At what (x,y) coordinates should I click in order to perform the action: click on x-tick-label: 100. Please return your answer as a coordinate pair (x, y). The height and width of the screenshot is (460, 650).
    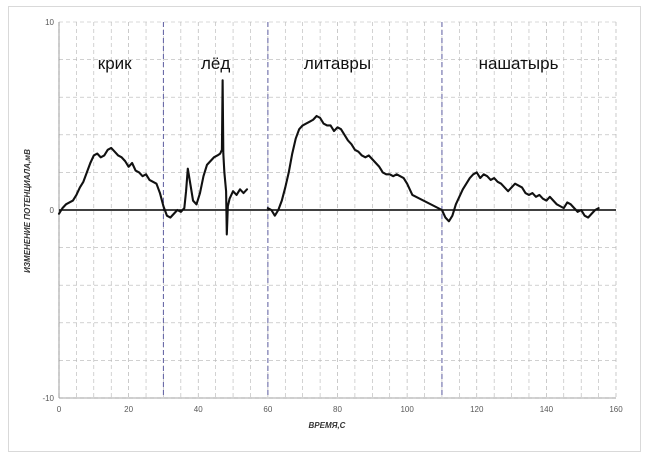
    Looking at the image, I should click on (407, 409).